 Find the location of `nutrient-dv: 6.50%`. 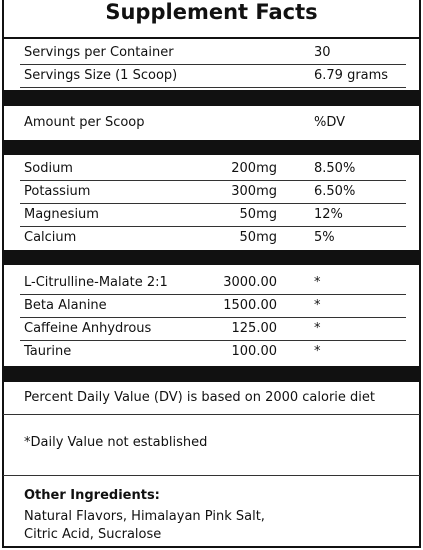

nutrient-dv: 6.50% is located at coordinates (335, 191).